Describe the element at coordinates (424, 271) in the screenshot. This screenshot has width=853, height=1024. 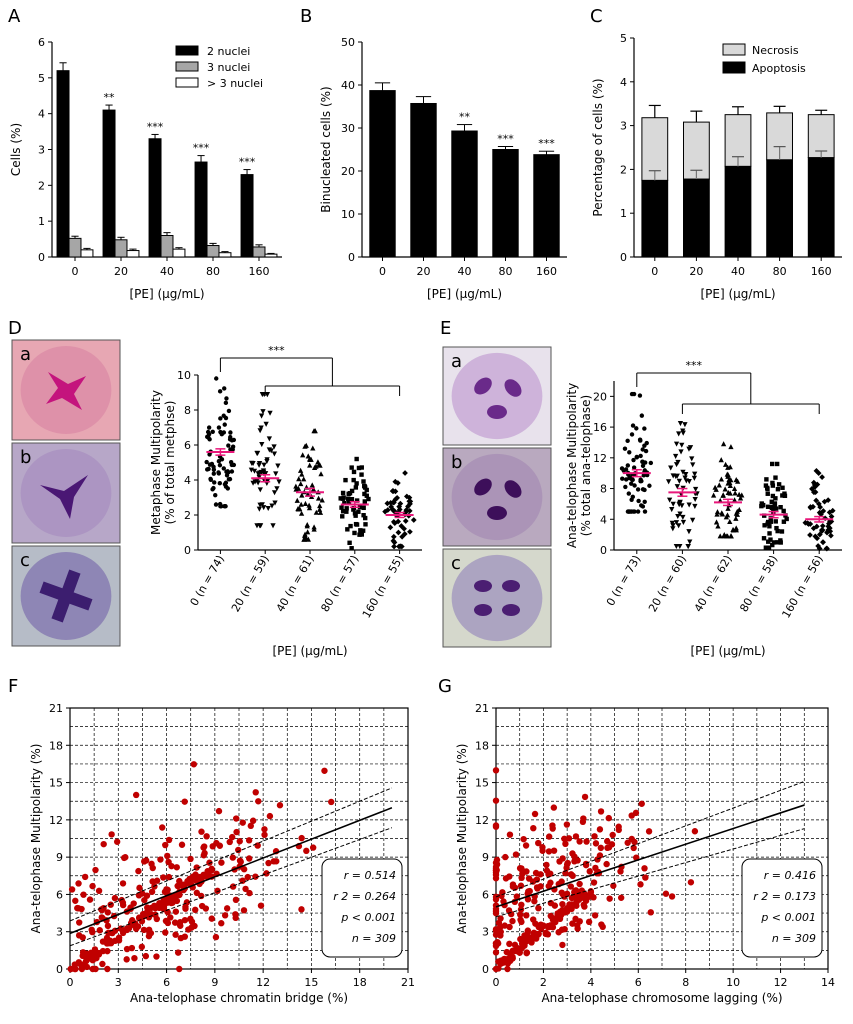
I see `x-tick-label: 20` at that location.